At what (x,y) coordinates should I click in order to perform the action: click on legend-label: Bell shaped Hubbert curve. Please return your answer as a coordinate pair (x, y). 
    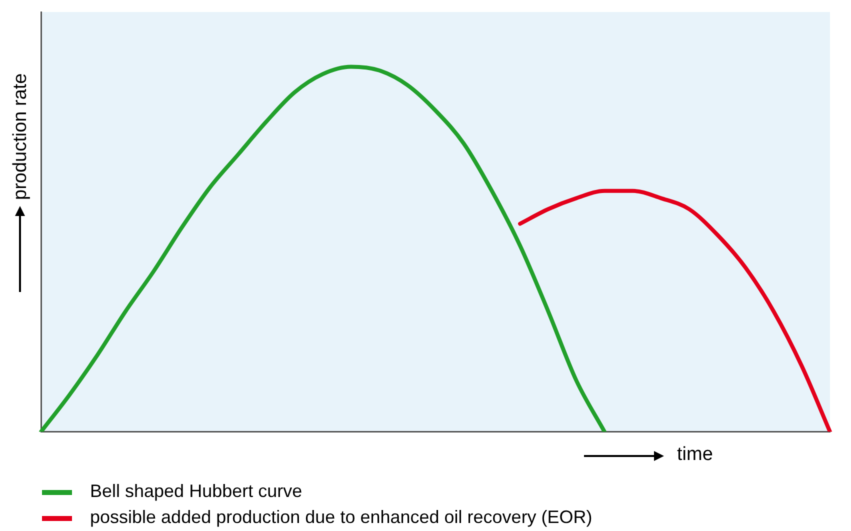
    Looking at the image, I should click on (196, 491).